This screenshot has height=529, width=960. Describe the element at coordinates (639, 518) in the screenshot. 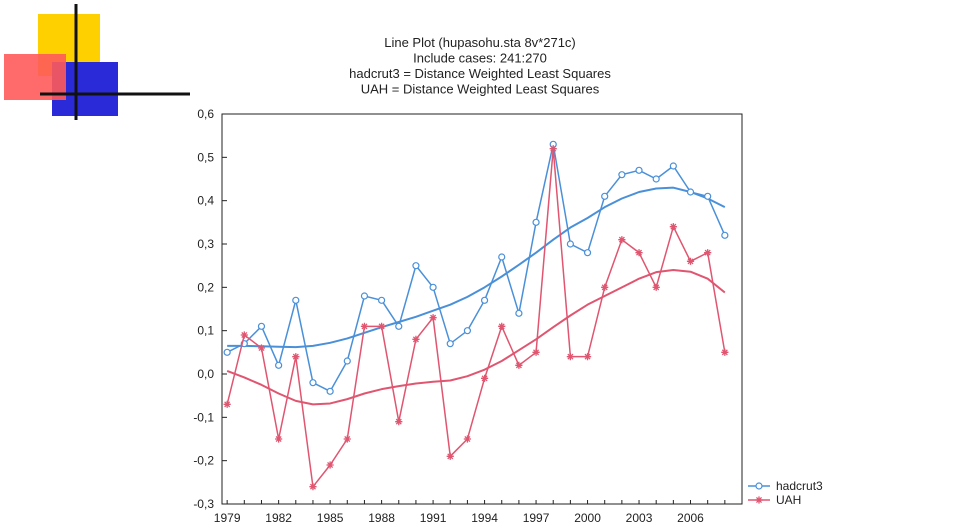

I see `x-tick-label: 2003` at that location.